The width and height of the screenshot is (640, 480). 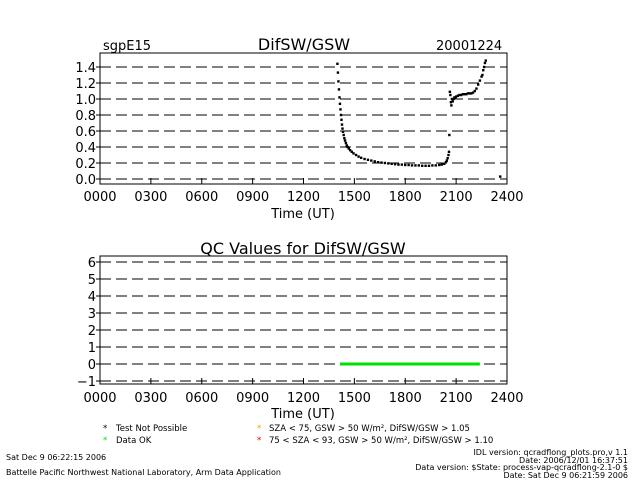 What do you see at coordinates (456, 197) in the screenshot?
I see `x-tick-label: 2100` at bounding box center [456, 197].